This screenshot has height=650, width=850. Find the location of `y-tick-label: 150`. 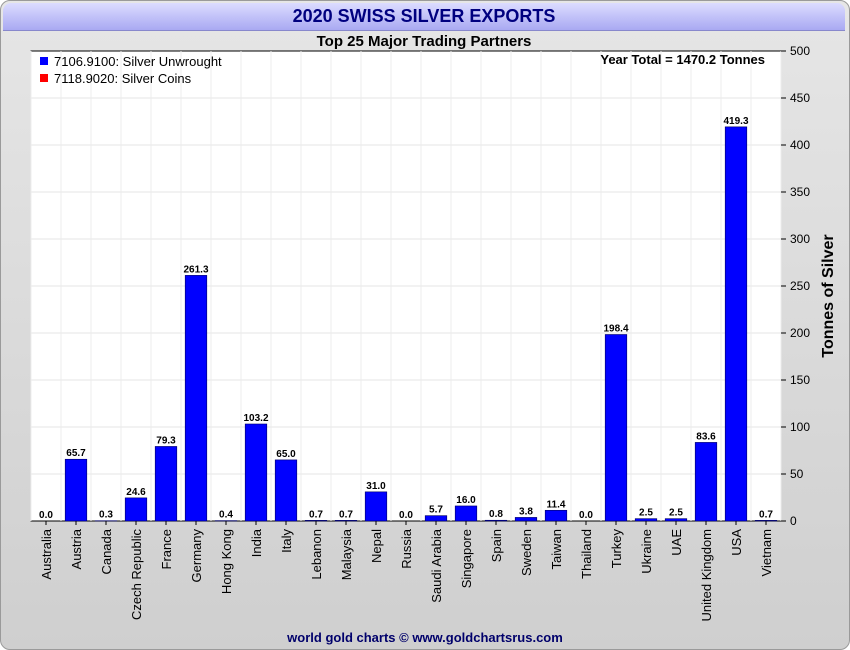

y-tick-label: 150 is located at coordinates (800, 380).